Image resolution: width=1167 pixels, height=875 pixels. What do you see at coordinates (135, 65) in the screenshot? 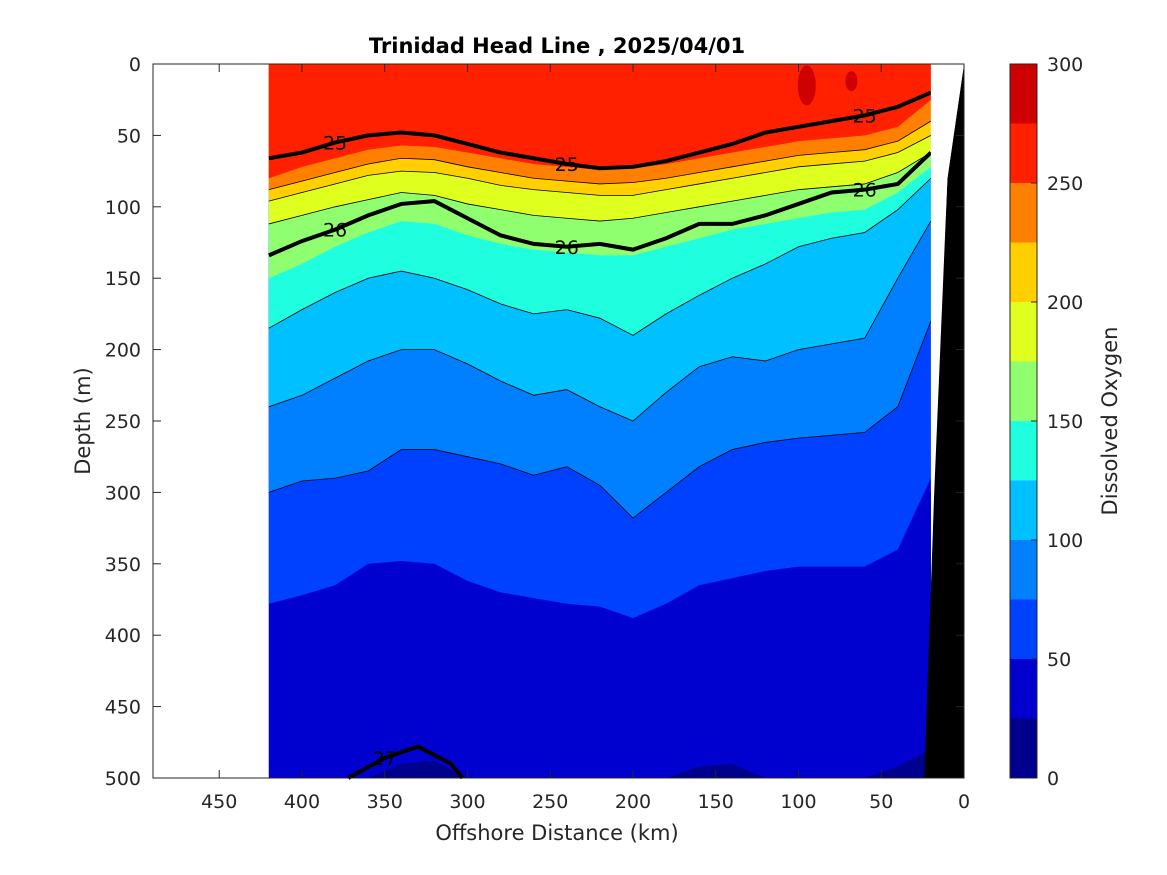
I see `y-tick-label: 0` at bounding box center [135, 65].